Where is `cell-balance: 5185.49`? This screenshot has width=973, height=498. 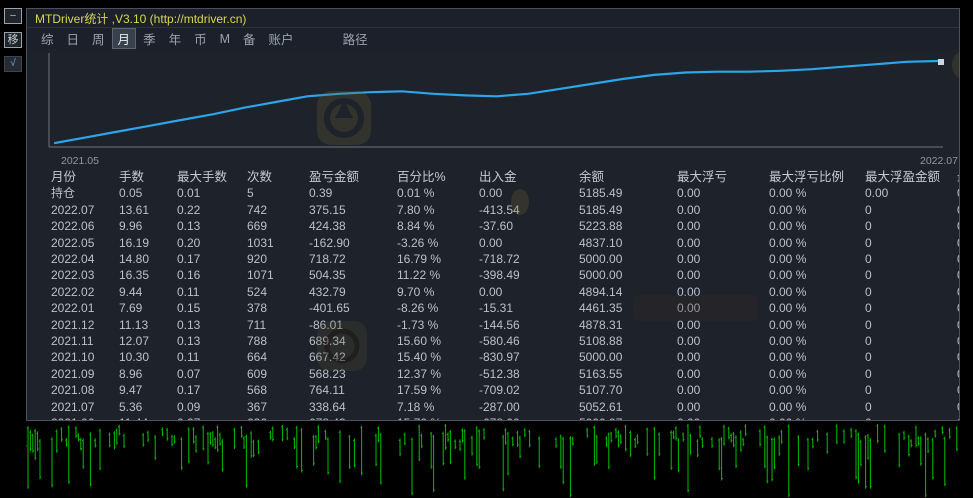 cell-balance: 5185.49 is located at coordinates (601, 193).